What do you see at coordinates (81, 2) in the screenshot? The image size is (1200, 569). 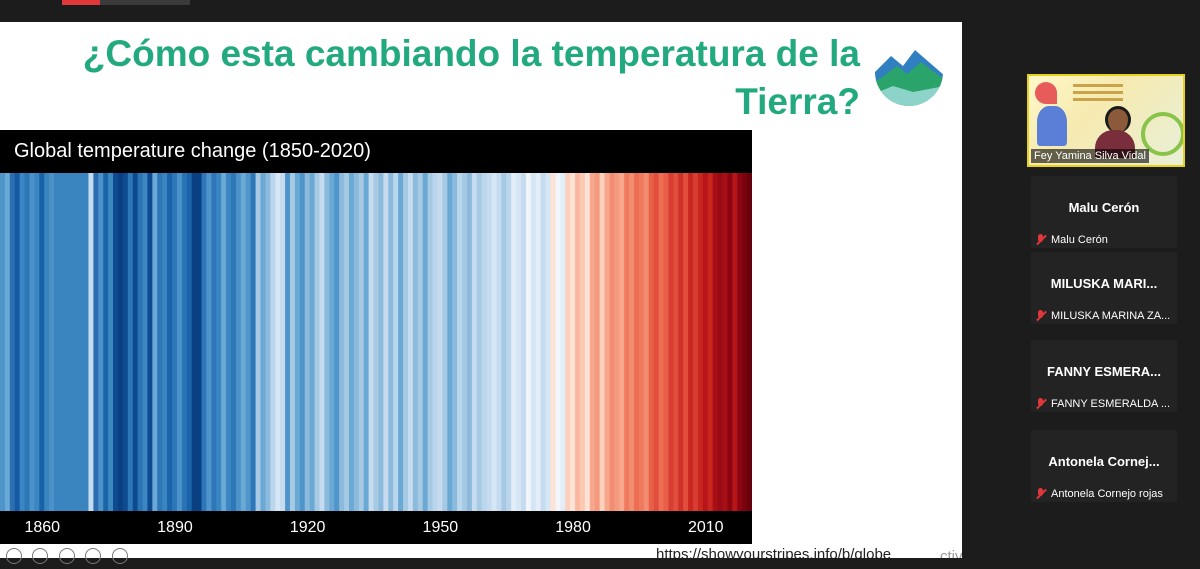 I see `recording-indicator` at bounding box center [81, 2].